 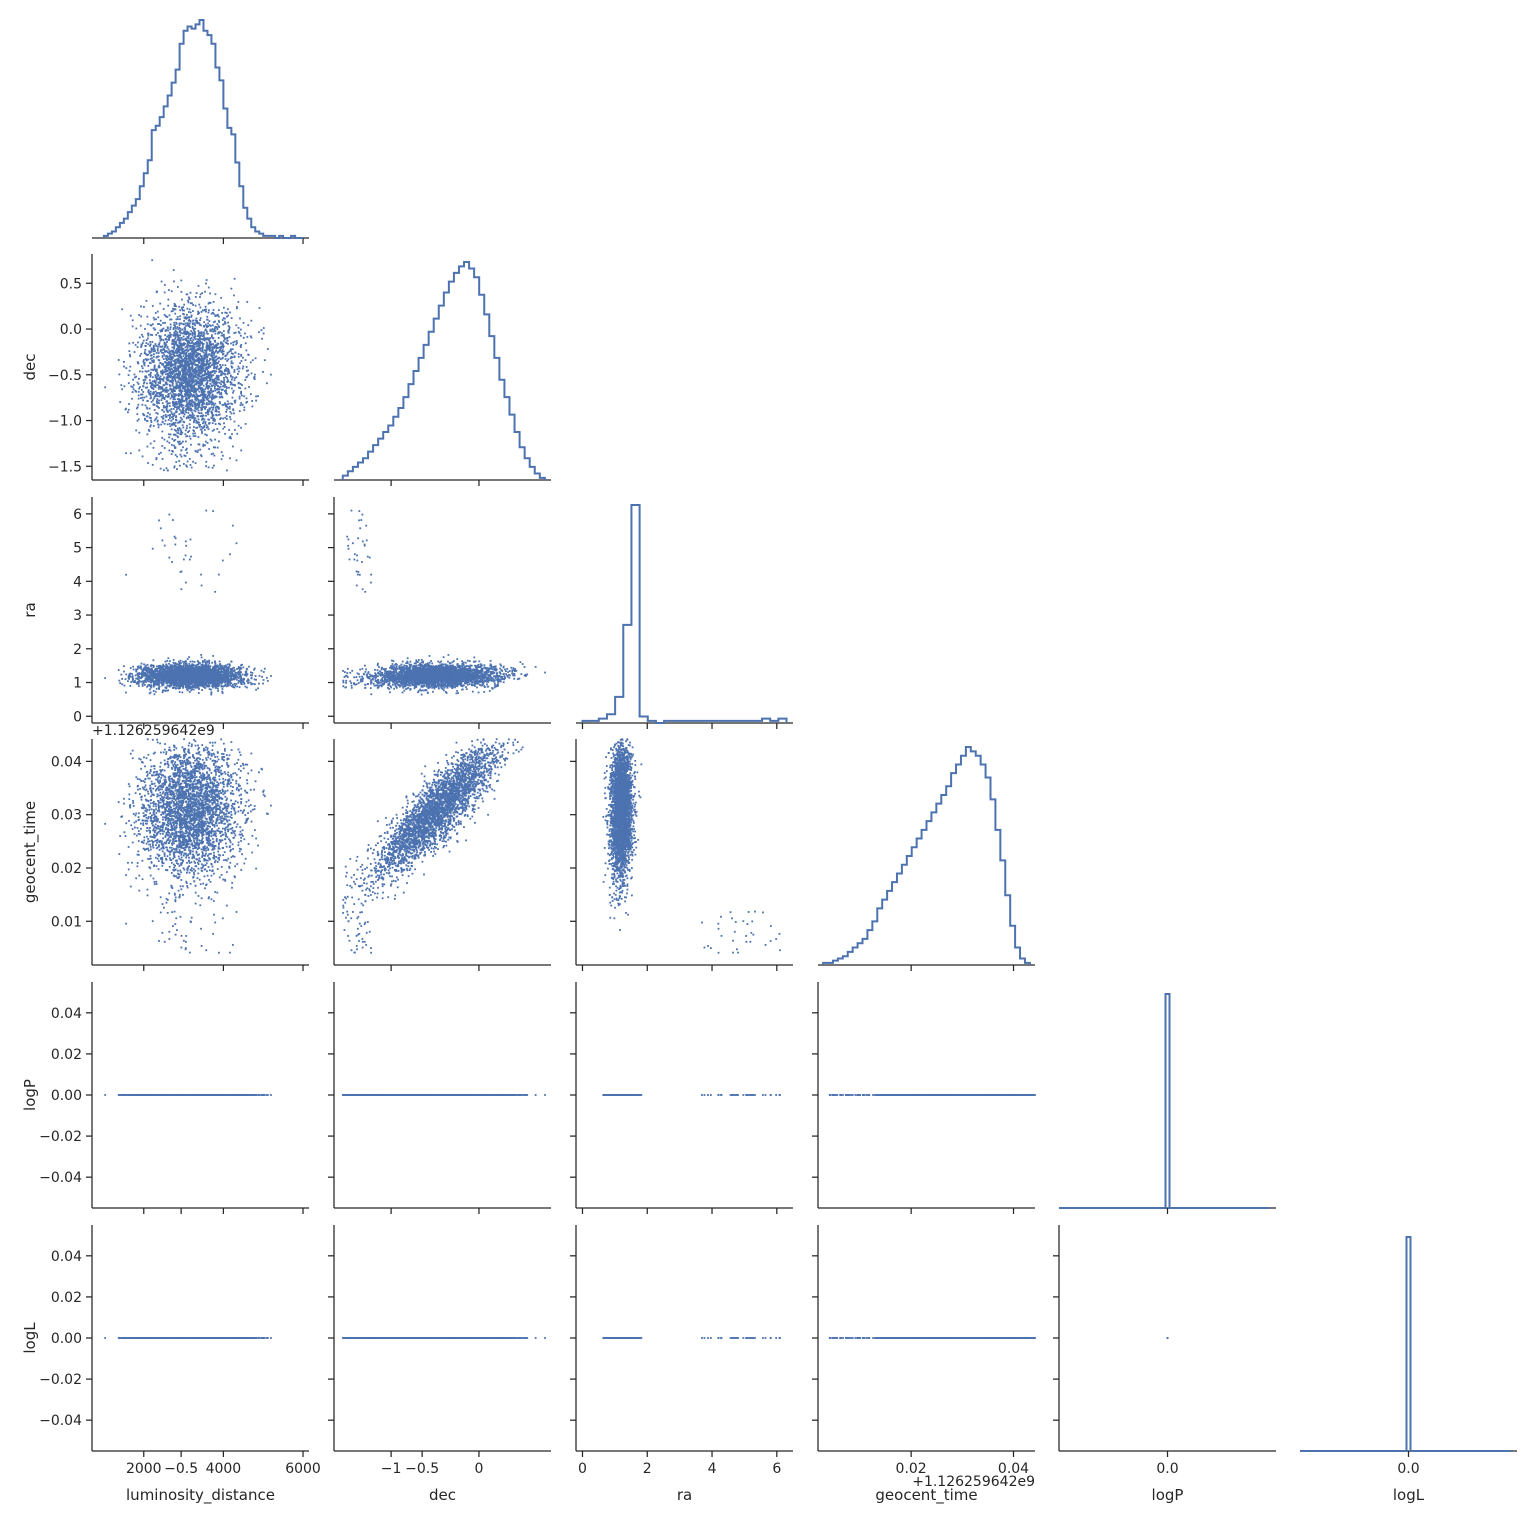 I want to click on panel-dec-vs-luminosity_distance: 0.50.0−0.5−1.0−1.5, so click(x=178, y=370).